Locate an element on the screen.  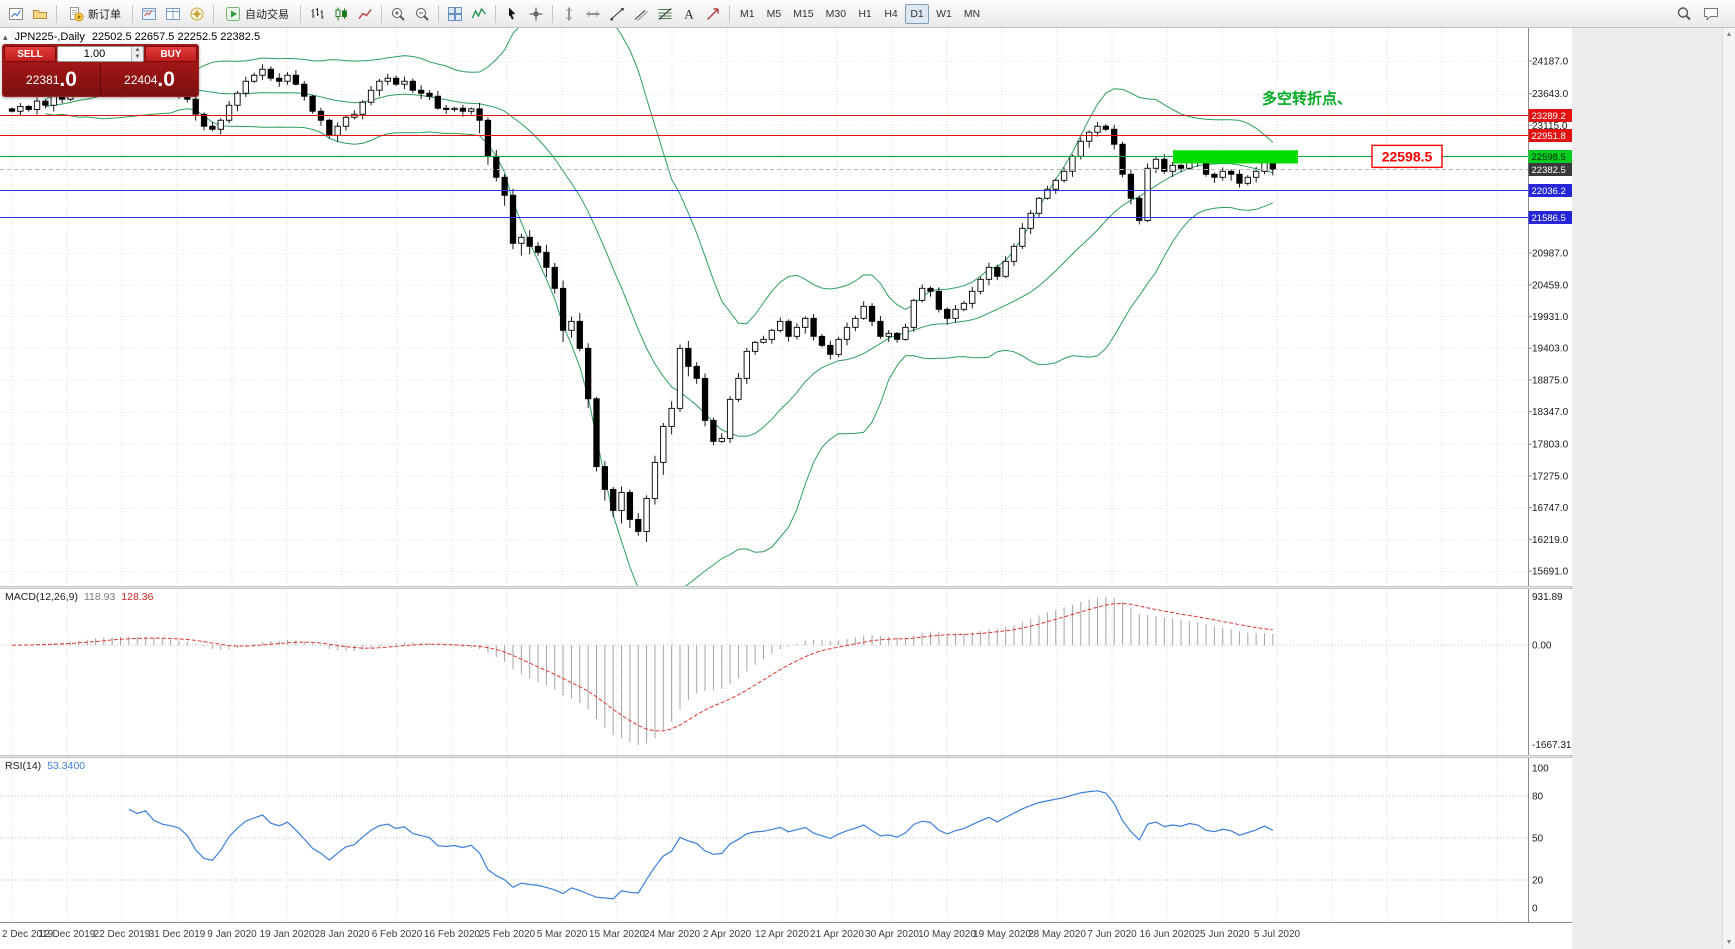
timeframe-h4-button: H4 is located at coordinates (891, 14).